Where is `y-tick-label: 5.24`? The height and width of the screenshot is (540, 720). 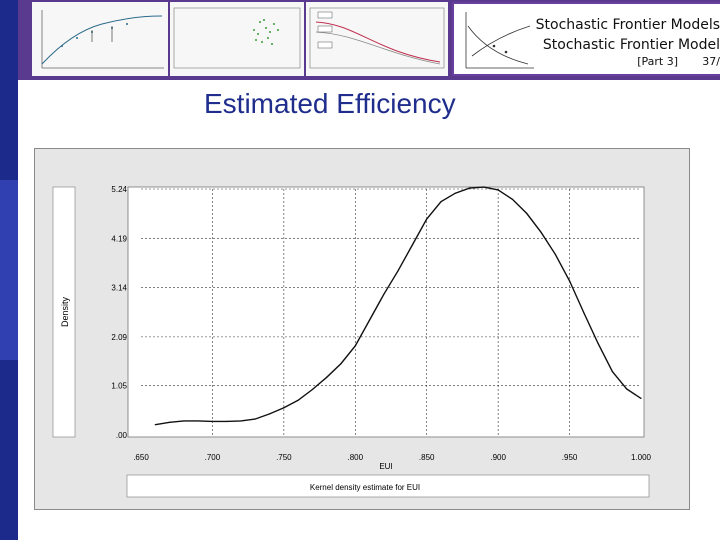 y-tick-label: 5.24 is located at coordinates (119, 189).